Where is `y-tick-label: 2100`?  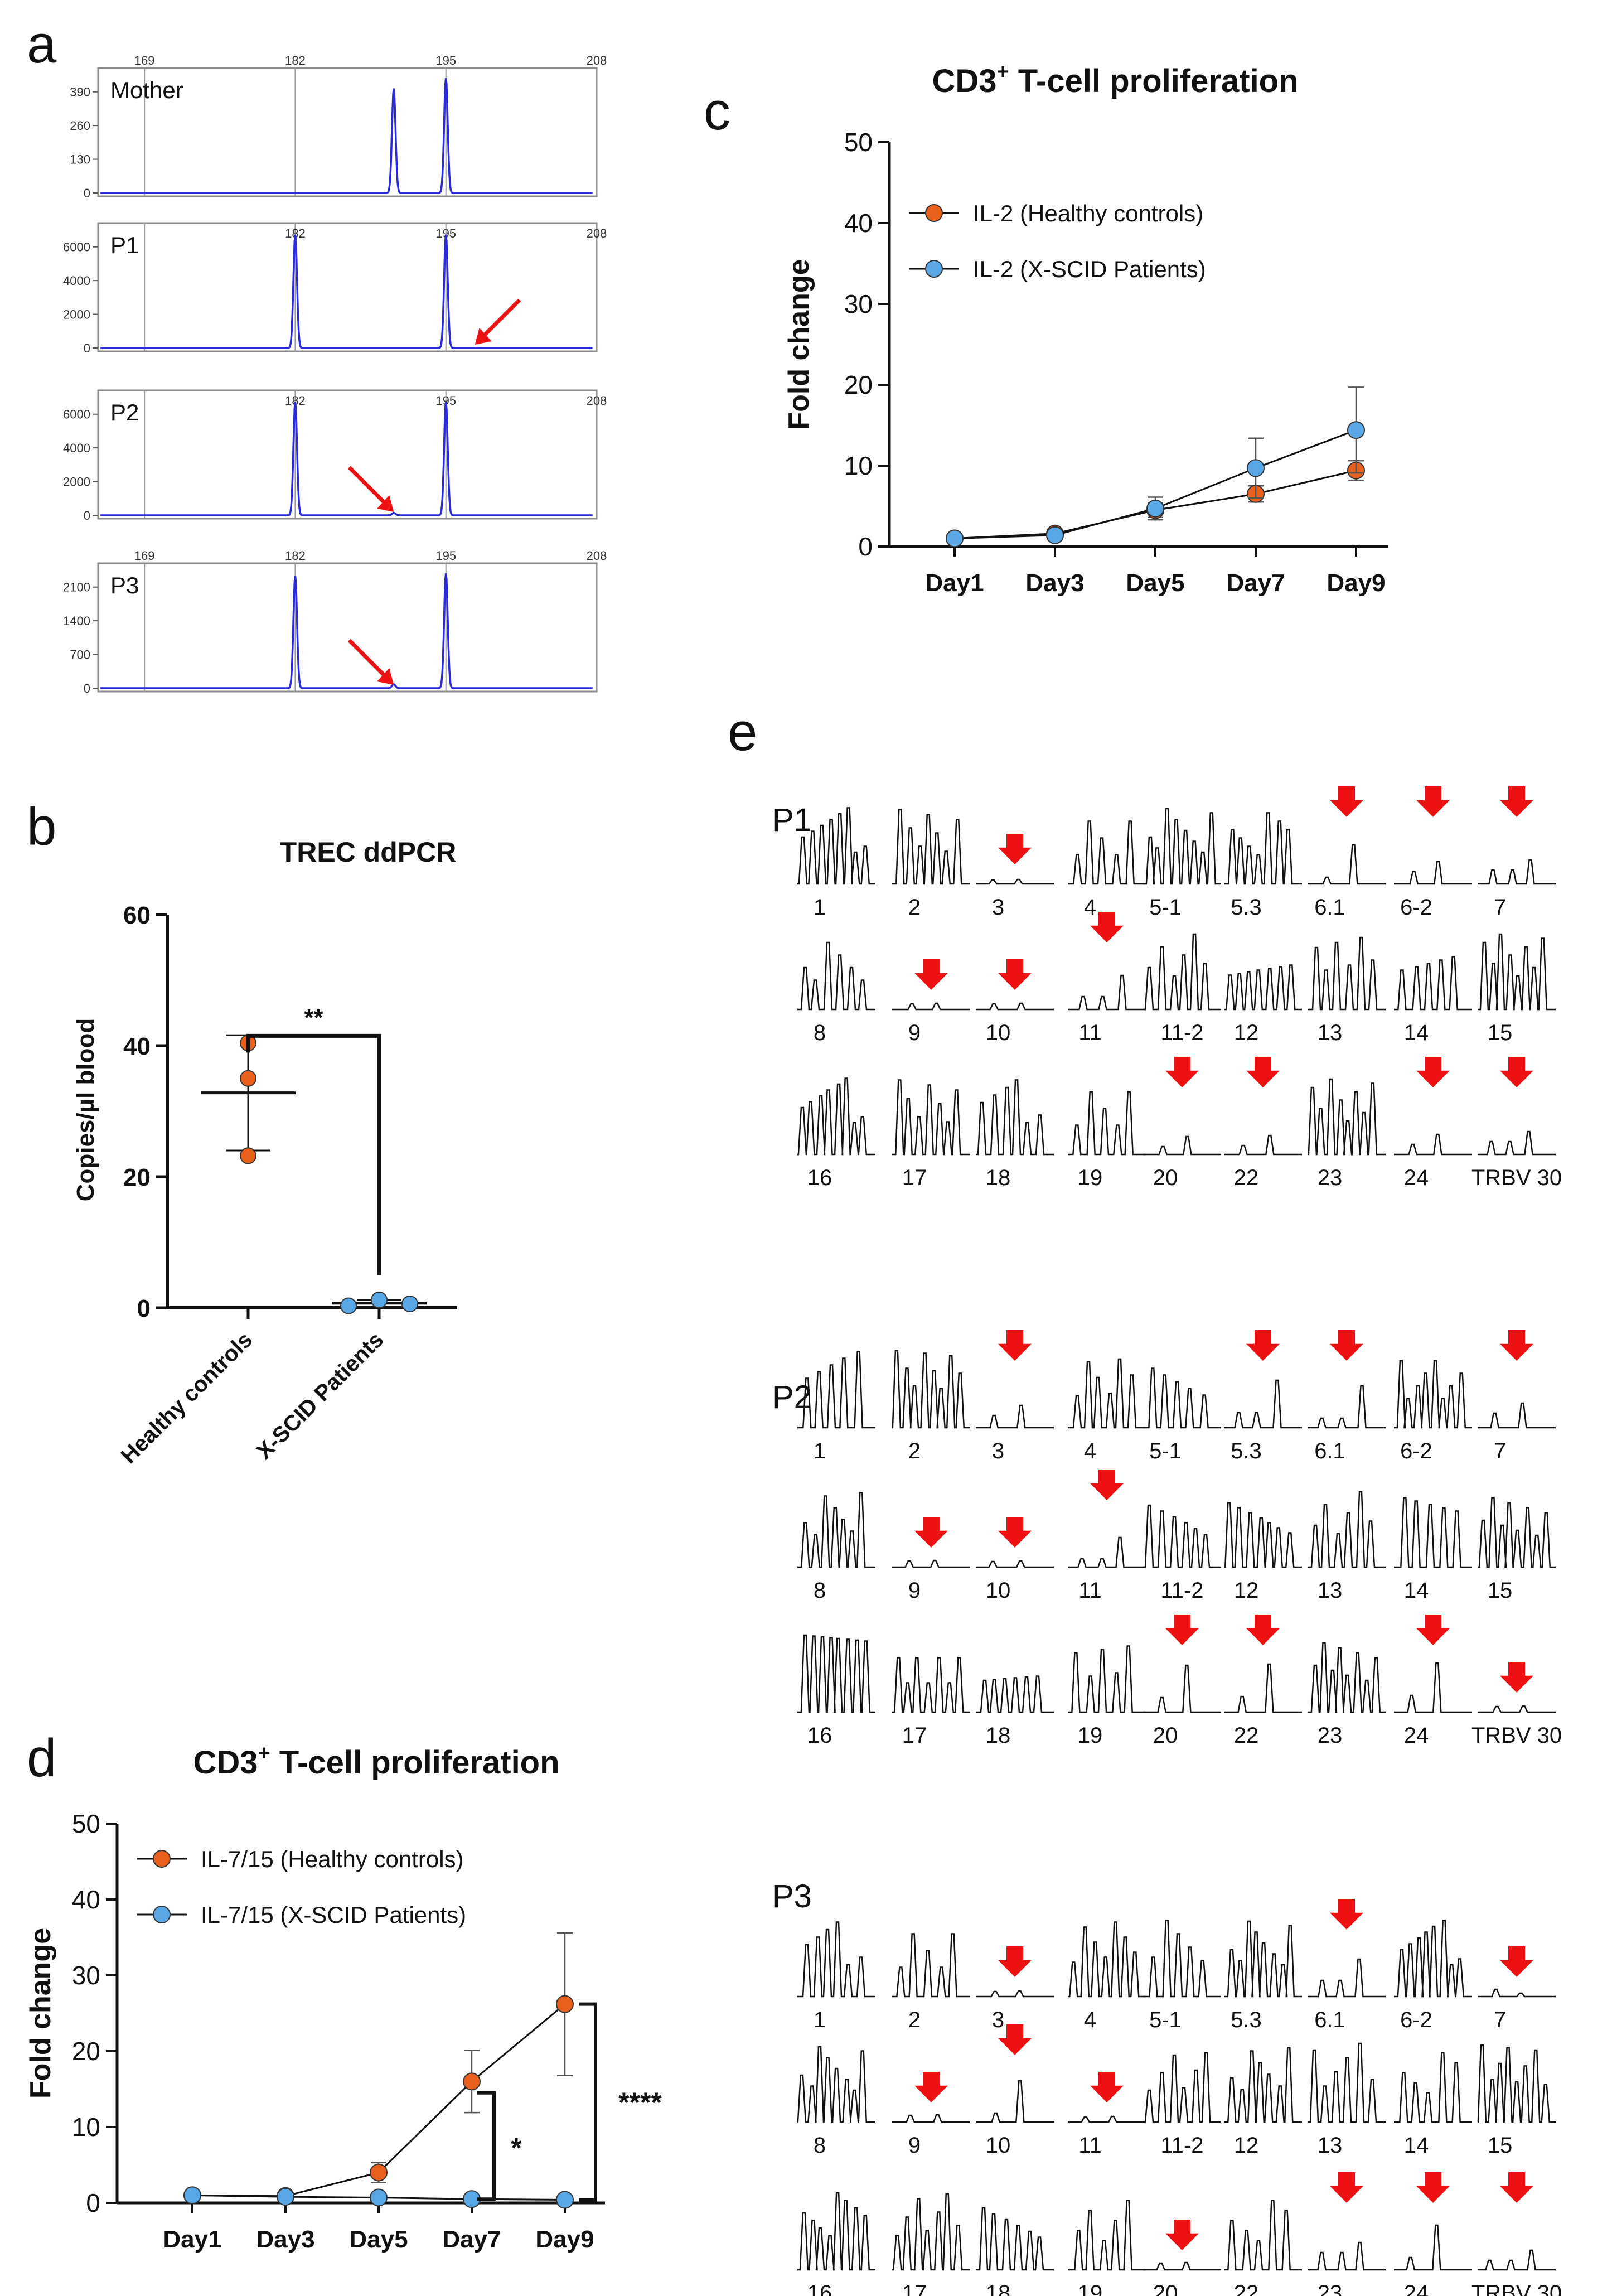 y-tick-label: 2100 is located at coordinates (76, 587).